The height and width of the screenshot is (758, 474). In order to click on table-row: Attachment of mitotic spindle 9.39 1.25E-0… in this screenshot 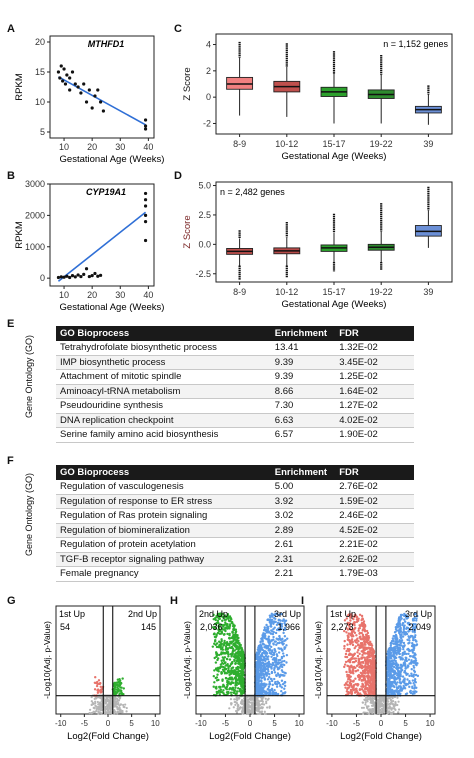, I will do `click(235, 377)`.